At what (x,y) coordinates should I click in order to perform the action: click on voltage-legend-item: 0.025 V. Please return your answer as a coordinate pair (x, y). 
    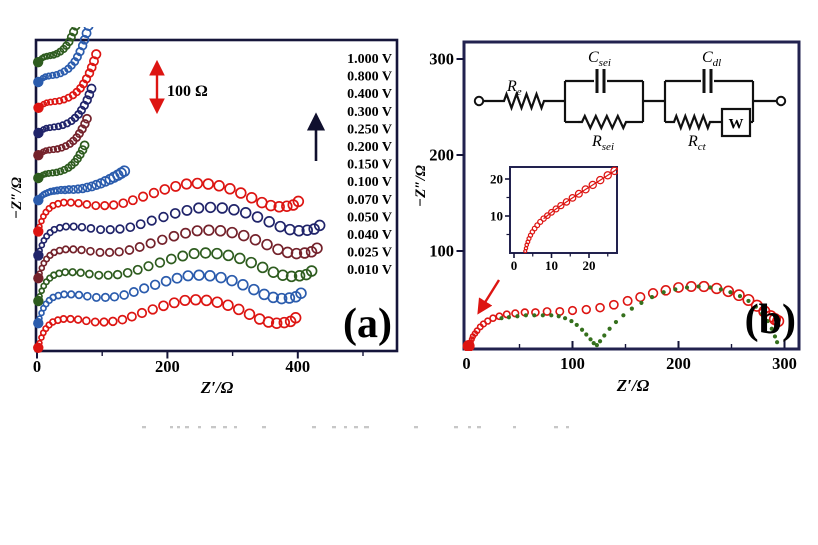
    Looking at the image, I should click on (369, 253).